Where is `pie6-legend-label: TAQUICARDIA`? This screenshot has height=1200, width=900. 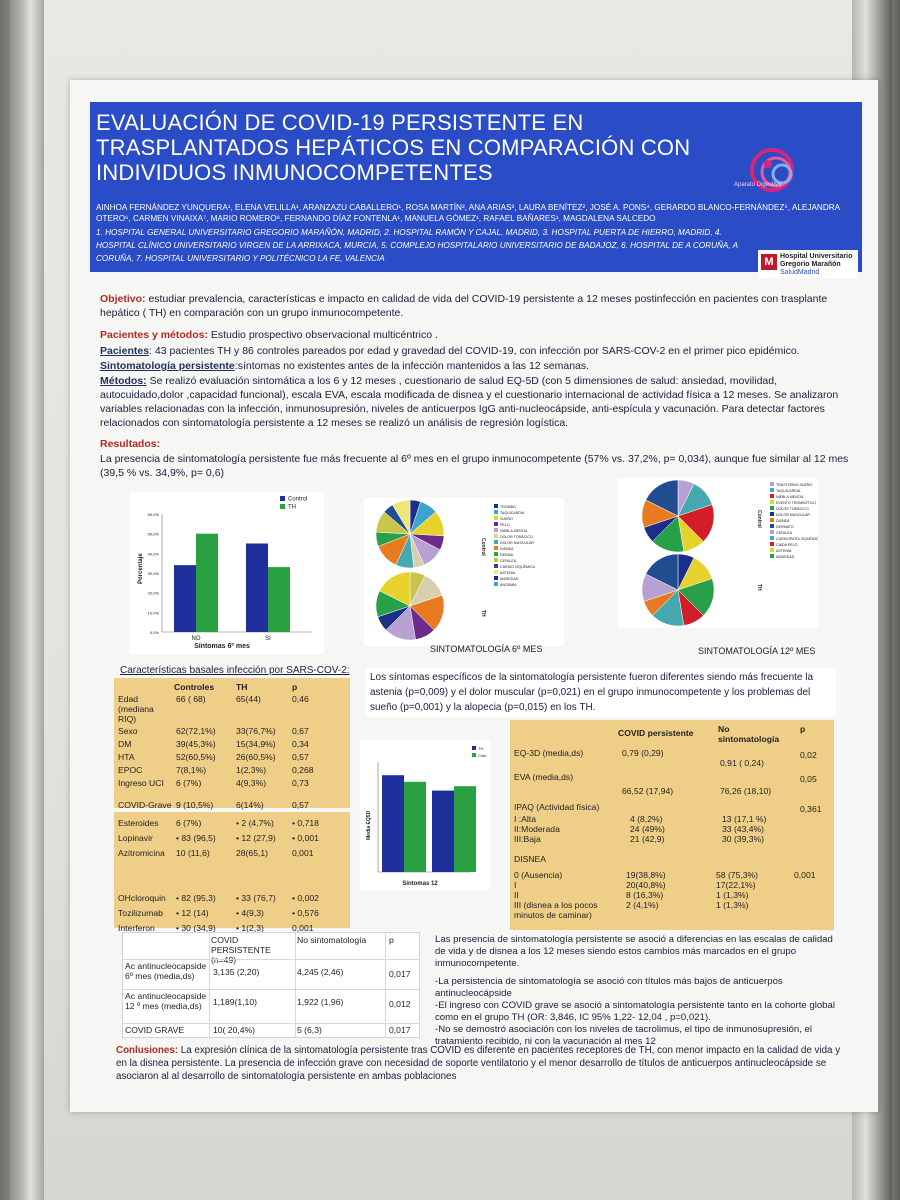 pie6-legend-label: TAQUICARDIA is located at coordinates (512, 513).